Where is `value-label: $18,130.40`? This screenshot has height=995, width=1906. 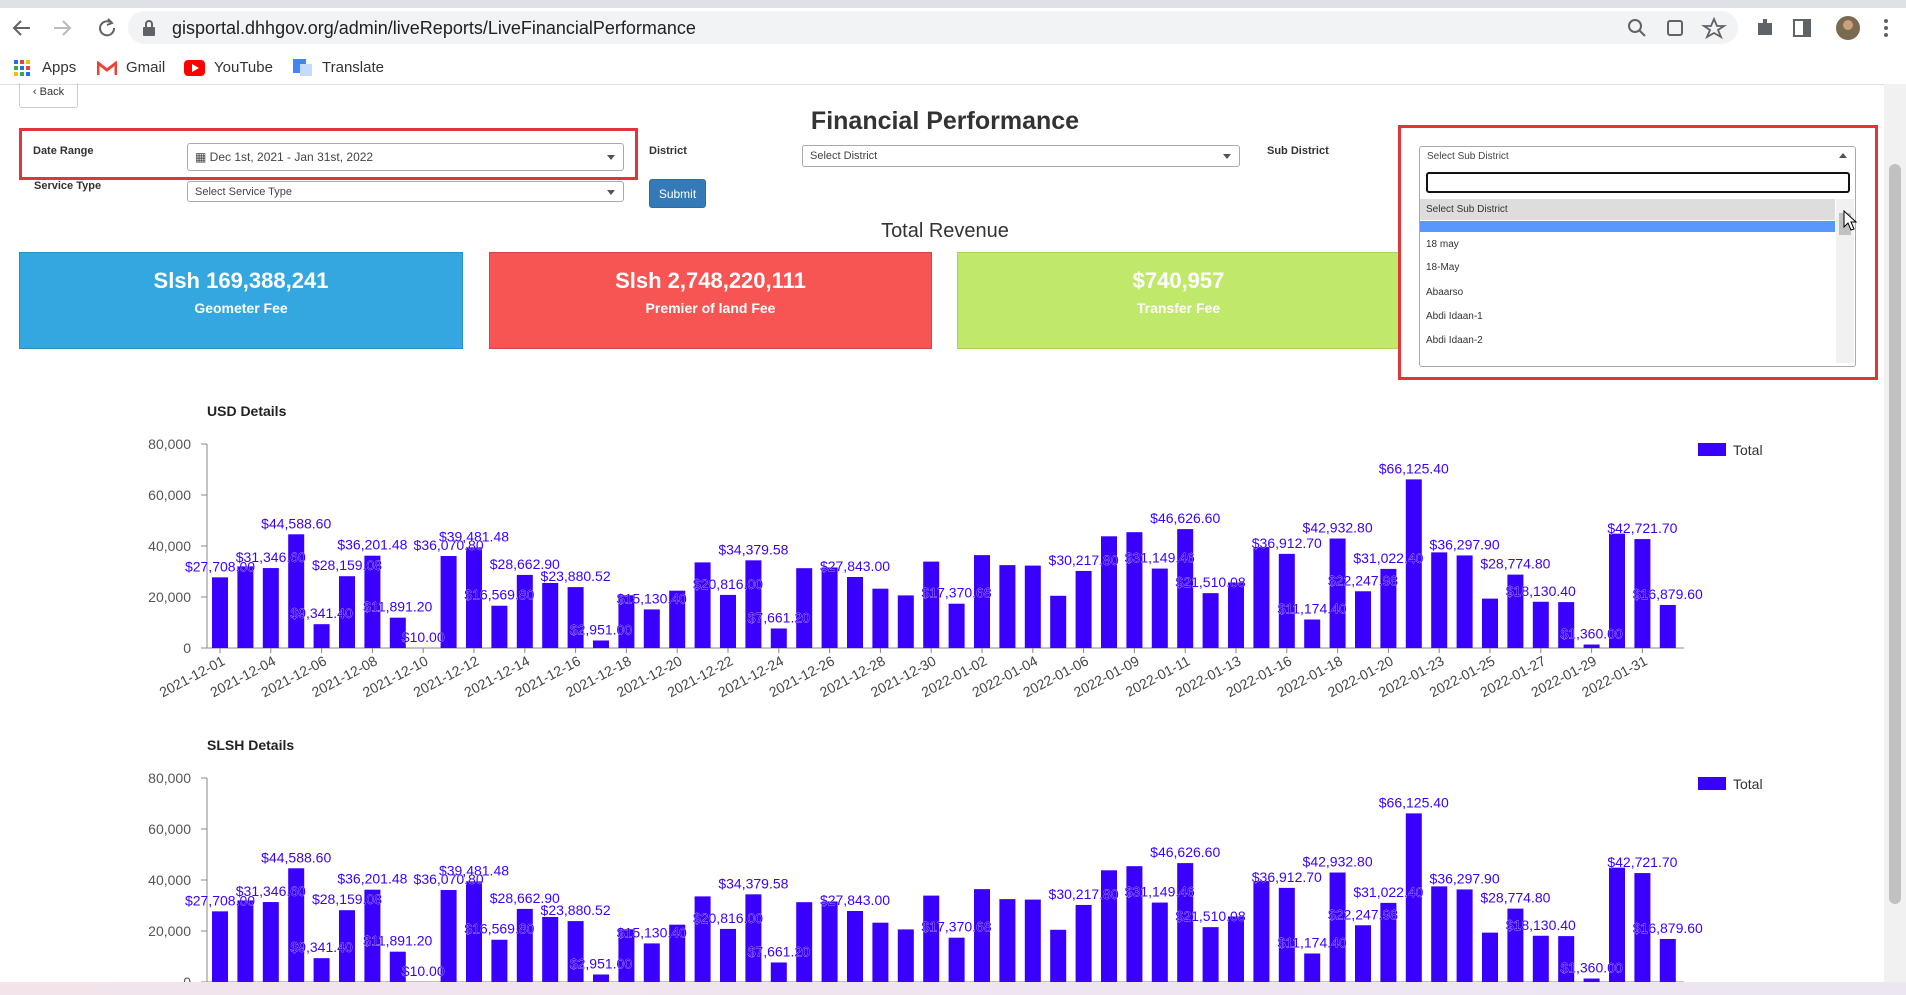 value-label: $18,130.40 is located at coordinates (1541, 591).